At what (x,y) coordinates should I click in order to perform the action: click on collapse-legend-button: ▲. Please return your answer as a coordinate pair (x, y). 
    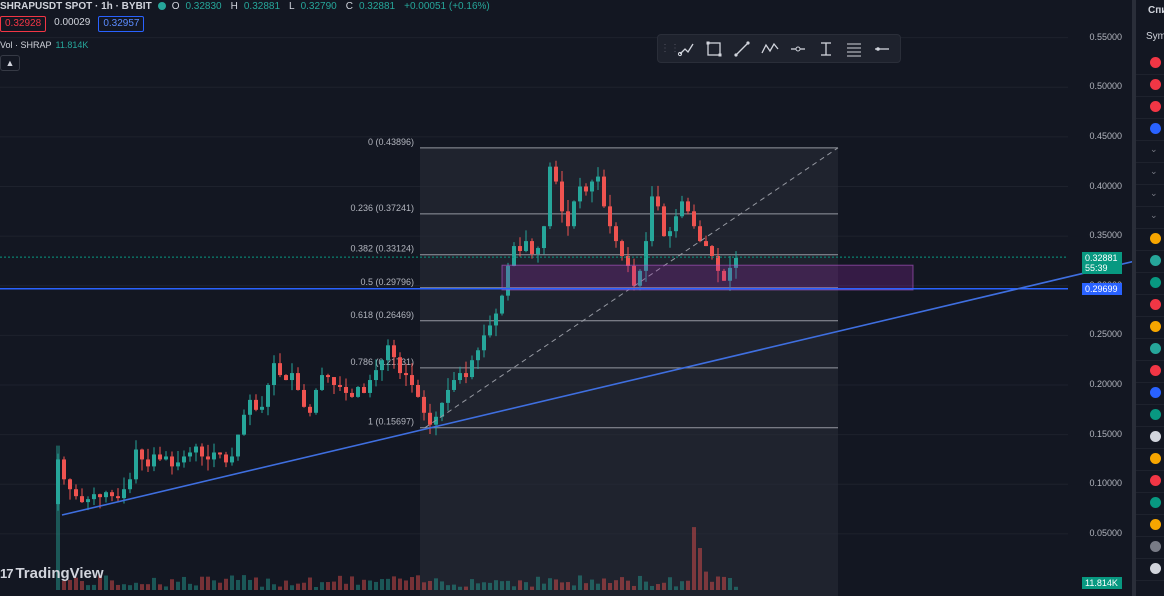
    Looking at the image, I should click on (10, 63).